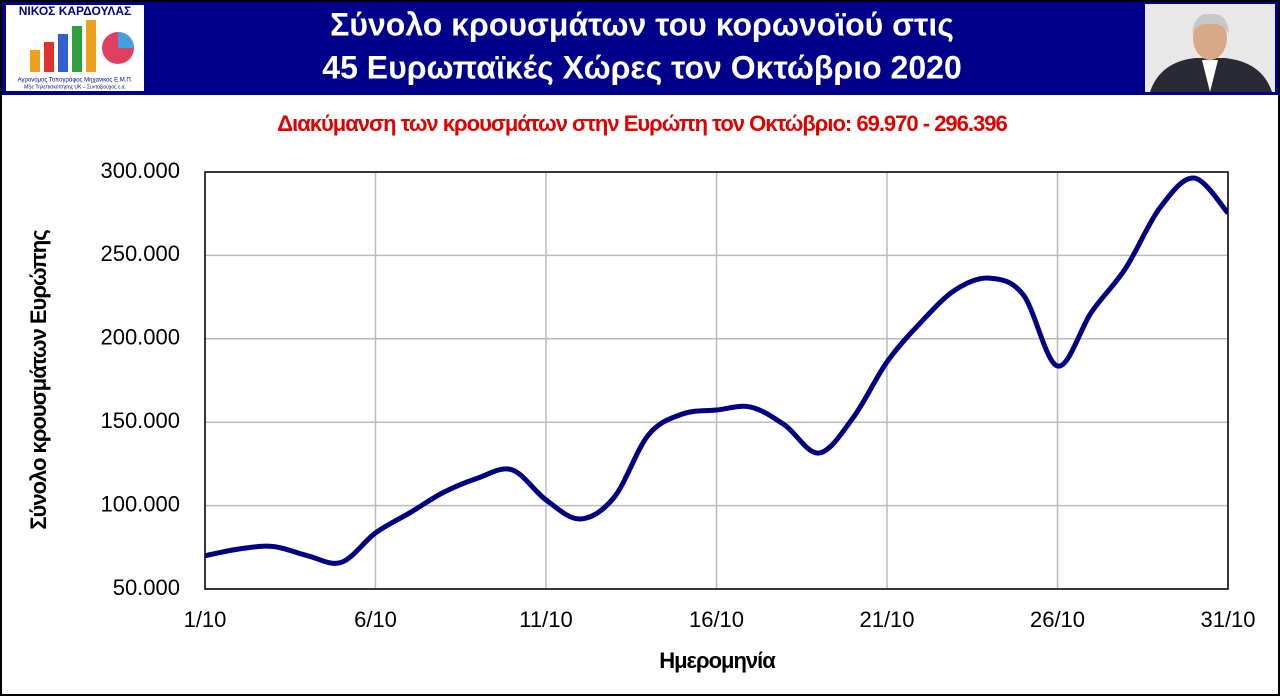  I want to click on x-tick-label: 21/10, so click(886, 619).